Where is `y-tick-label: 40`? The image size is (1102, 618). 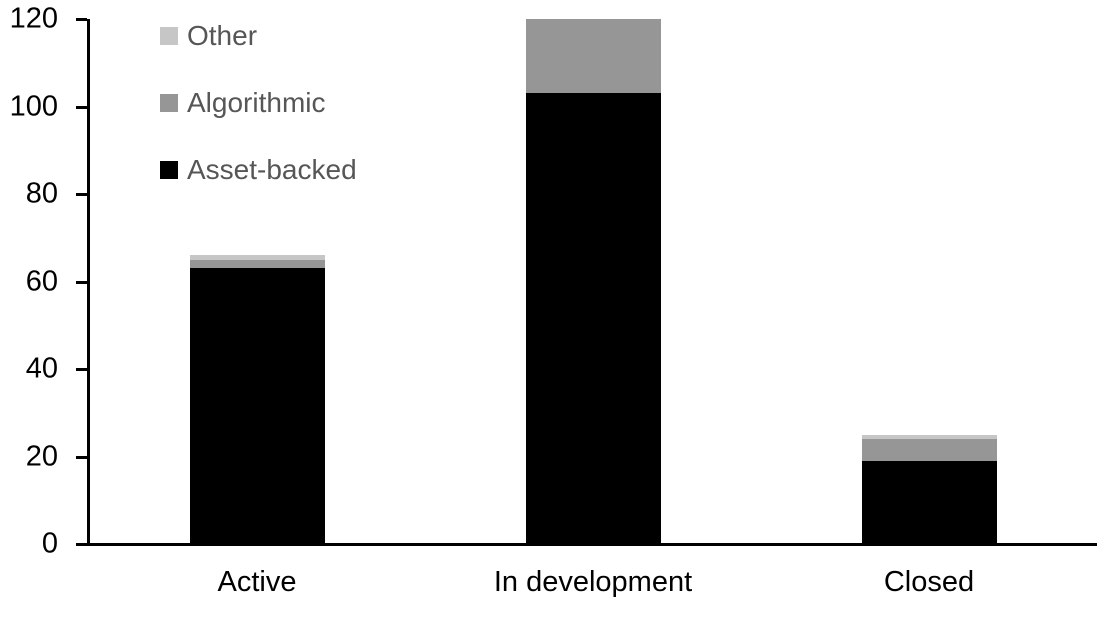
y-tick-label: 40 is located at coordinates (41, 368).